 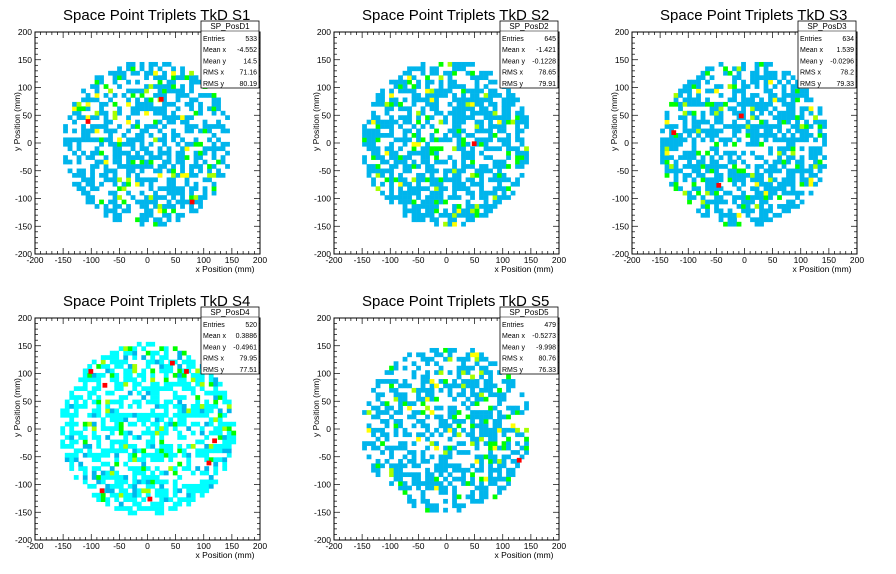 What do you see at coordinates (620, 254) in the screenshot?
I see `y-tick-label: -200` at bounding box center [620, 254].